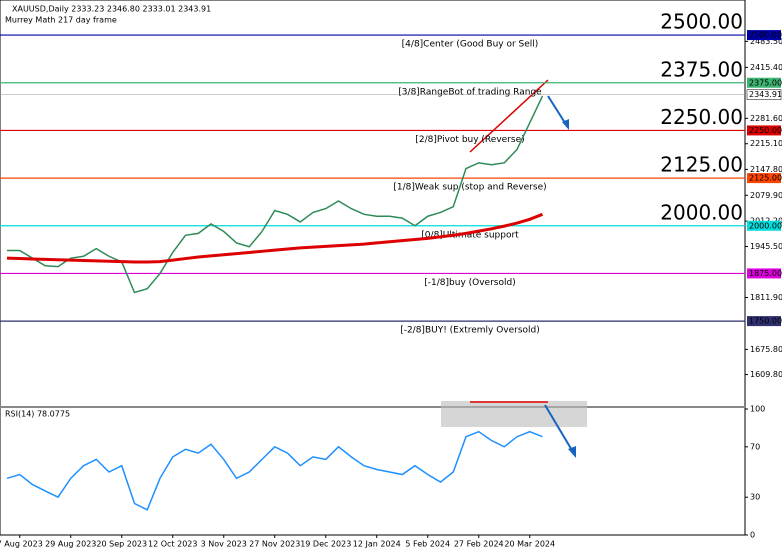  Describe the element at coordinates (755, 497) in the screenshot. I see `y-tick-label: 30` at that location.